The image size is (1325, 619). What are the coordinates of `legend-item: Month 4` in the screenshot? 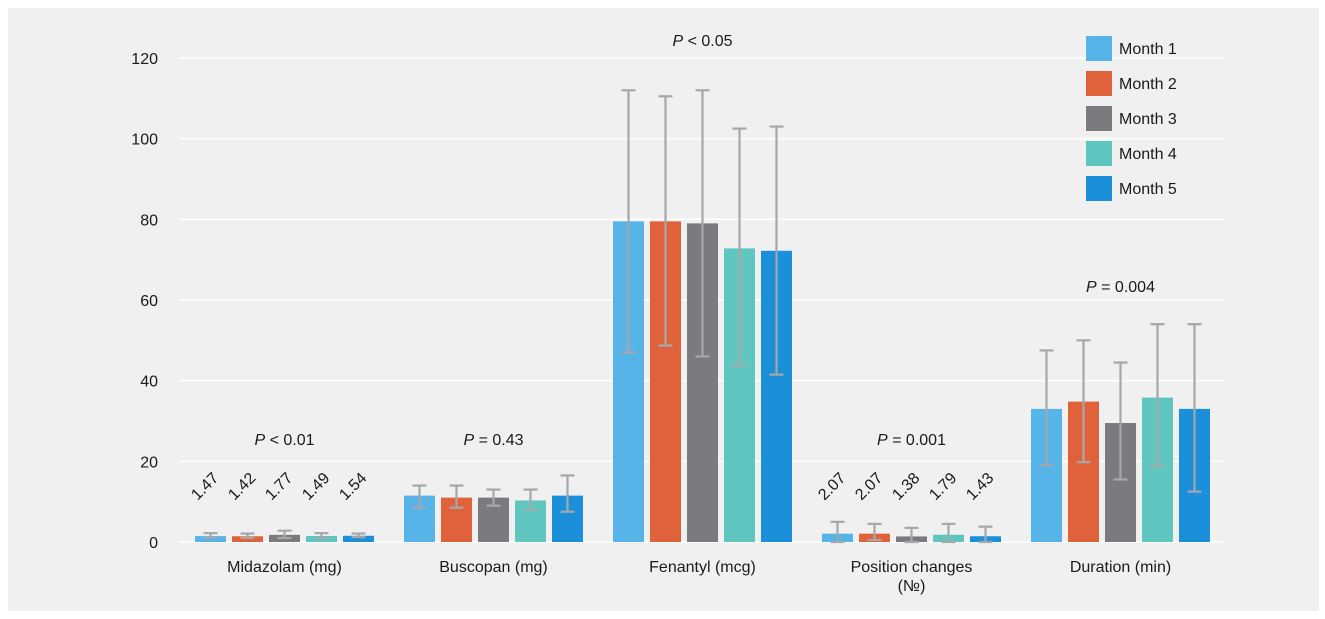 It's located at (1131, 153).